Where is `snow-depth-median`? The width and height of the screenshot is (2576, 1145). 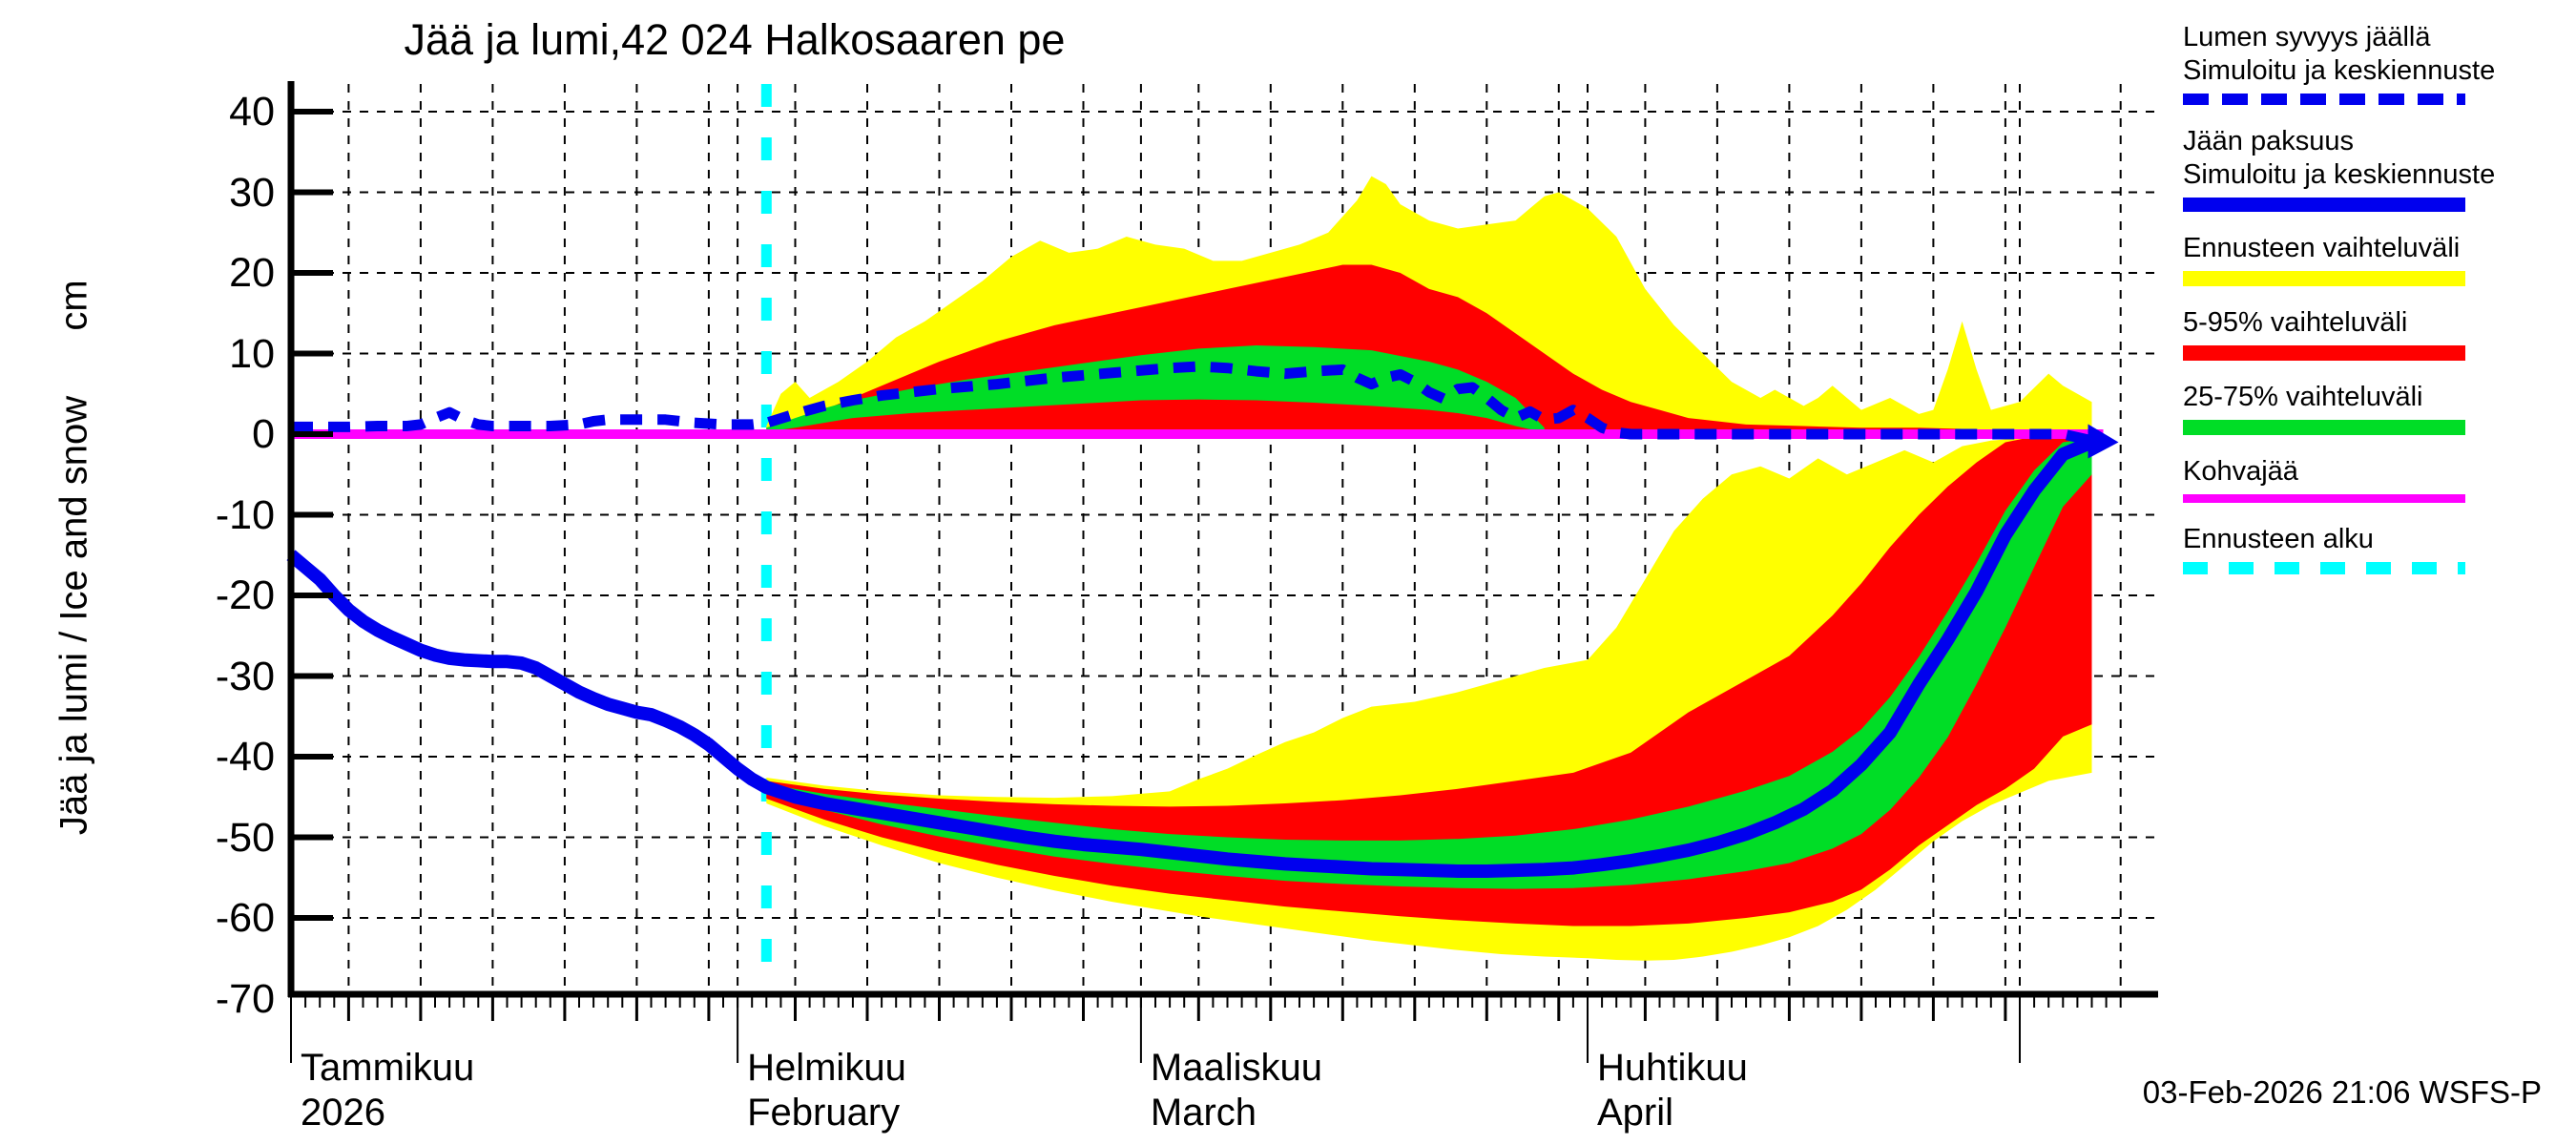
snow-depth-median is located at coordinates (1192, 404).